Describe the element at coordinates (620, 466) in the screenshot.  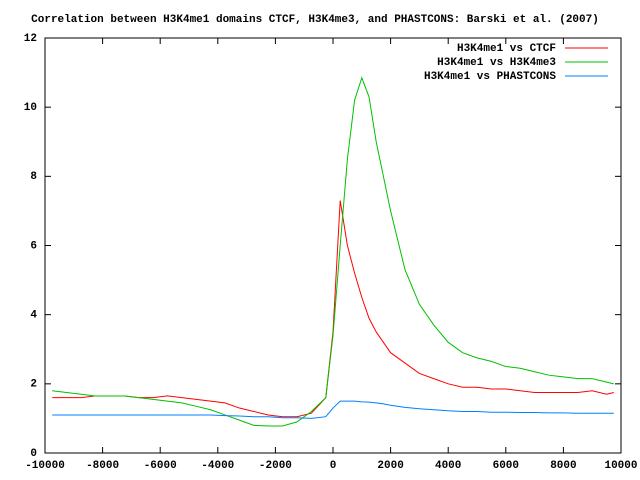
I see `x-tick-label: 10000` at that location.